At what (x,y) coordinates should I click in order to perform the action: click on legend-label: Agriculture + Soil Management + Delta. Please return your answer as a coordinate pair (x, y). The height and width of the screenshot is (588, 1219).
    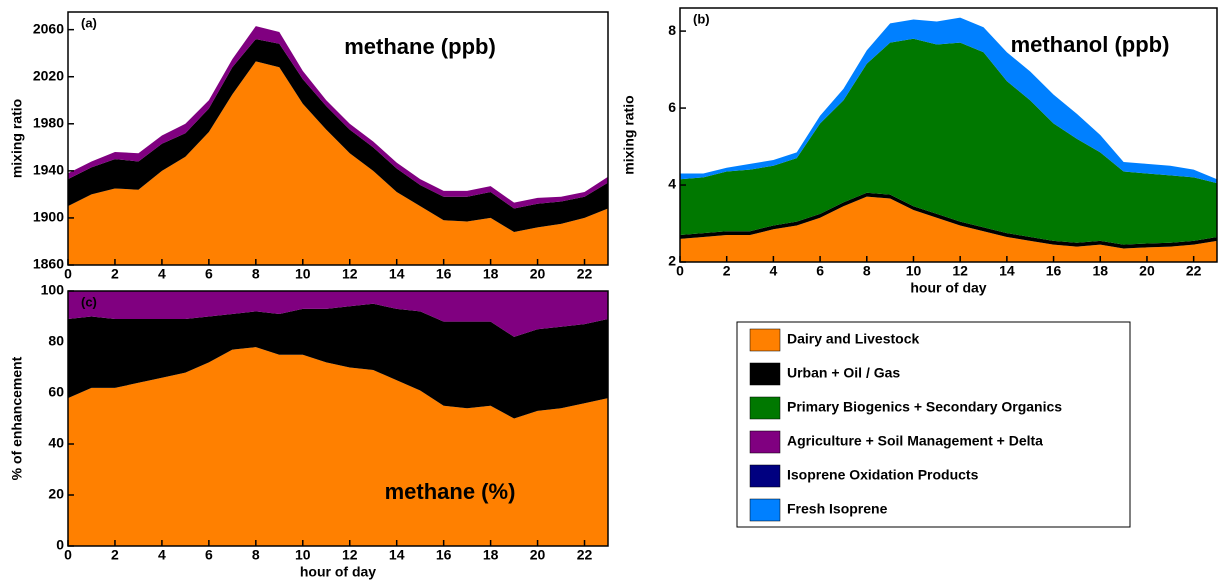
    Looking at the image, I should click on (915, 441).